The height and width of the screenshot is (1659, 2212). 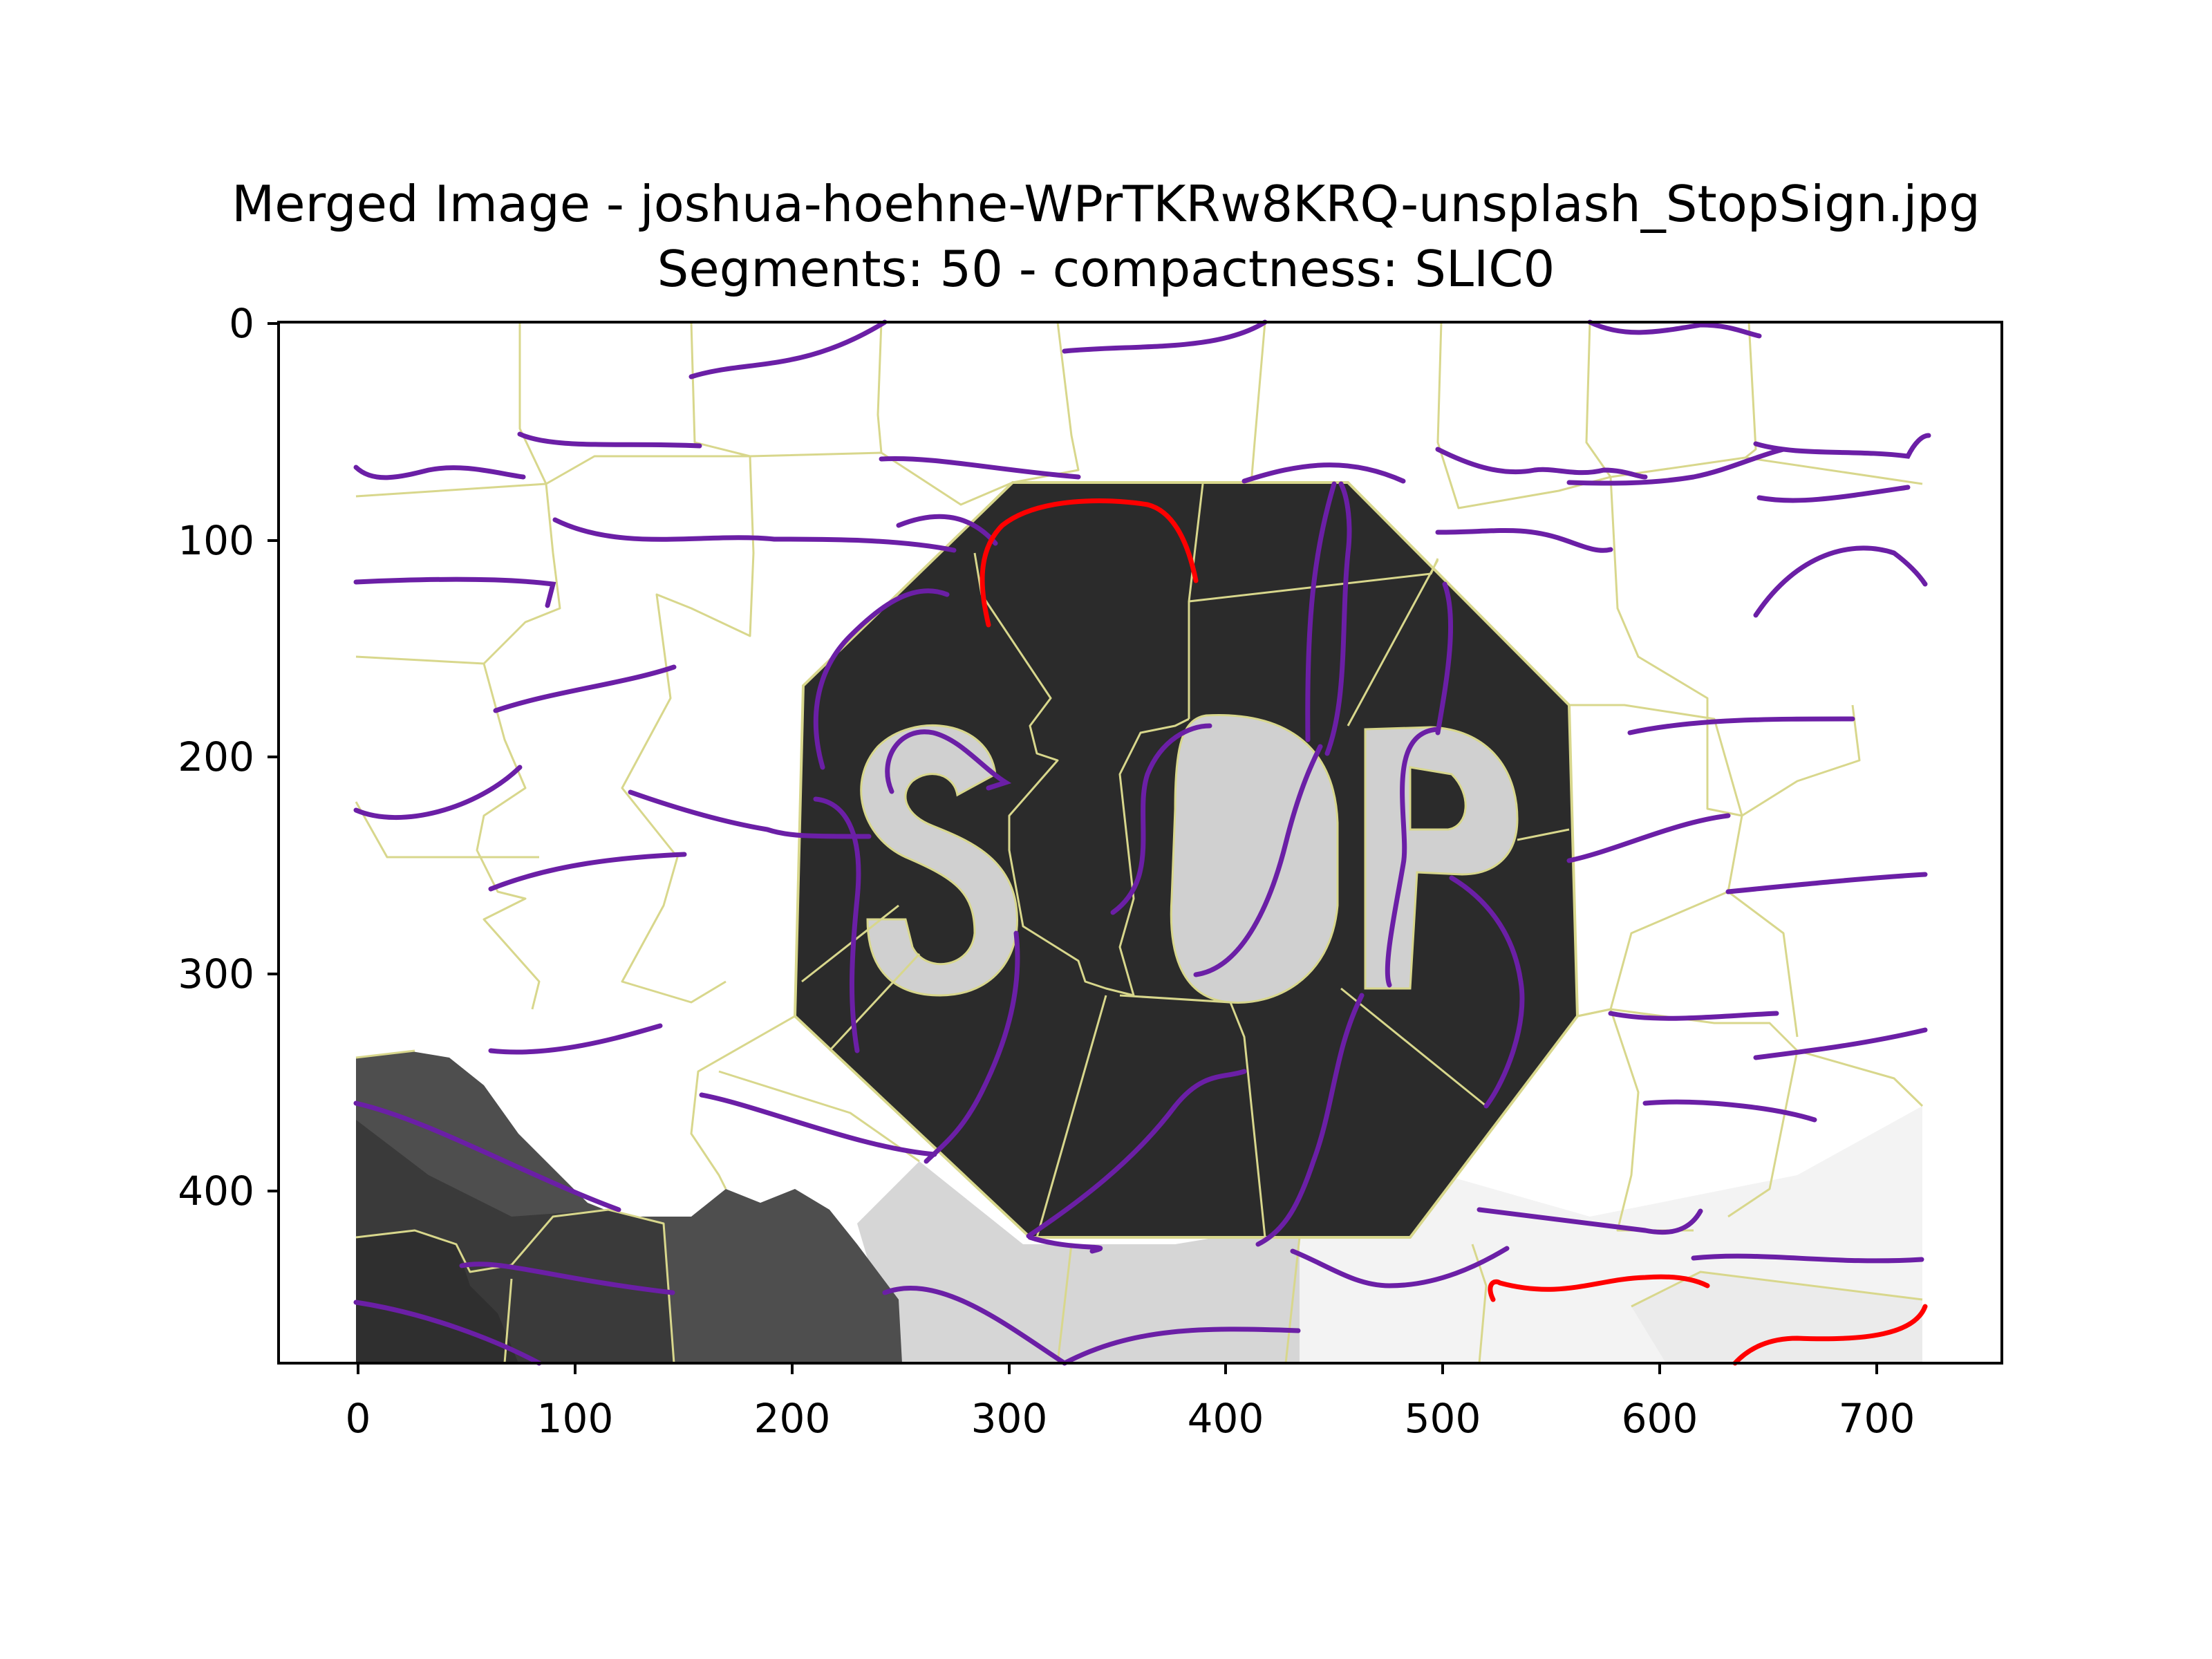 I want to click on letter-s, so click(x=939, y=861).